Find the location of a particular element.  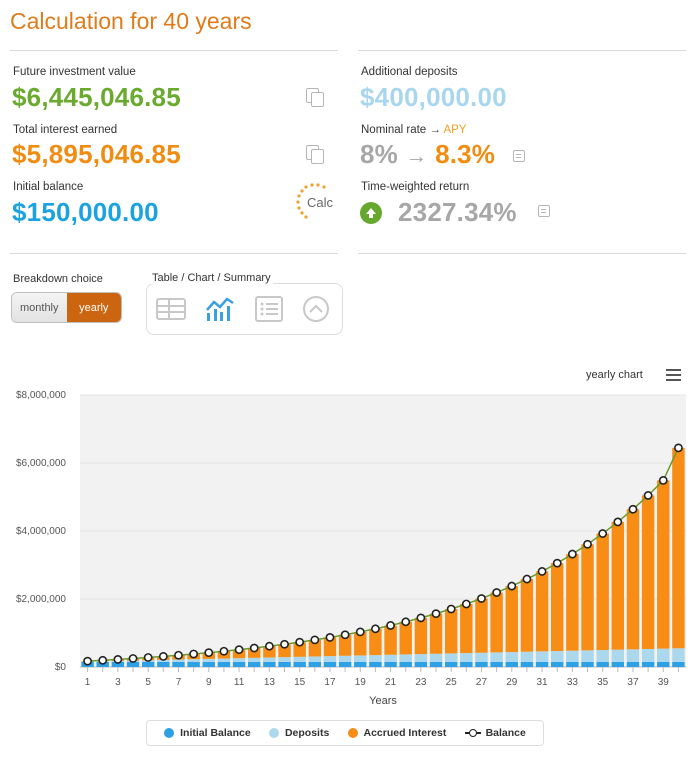

collapse-up-icon is located at coordinates (316, 309).